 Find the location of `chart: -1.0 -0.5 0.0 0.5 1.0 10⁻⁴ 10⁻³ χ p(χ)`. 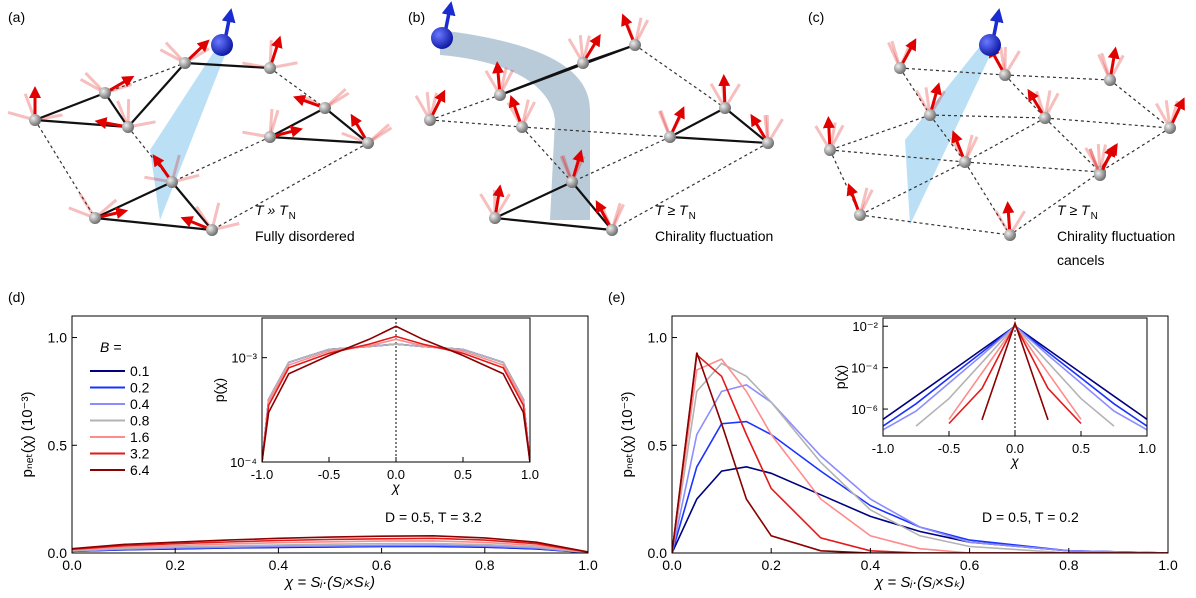

chart: -1.0 -0.5 0.0 0.5 1.0 10⁻⁴ 10⁻³ χ p(χ) is located at coordinates (375, 406).